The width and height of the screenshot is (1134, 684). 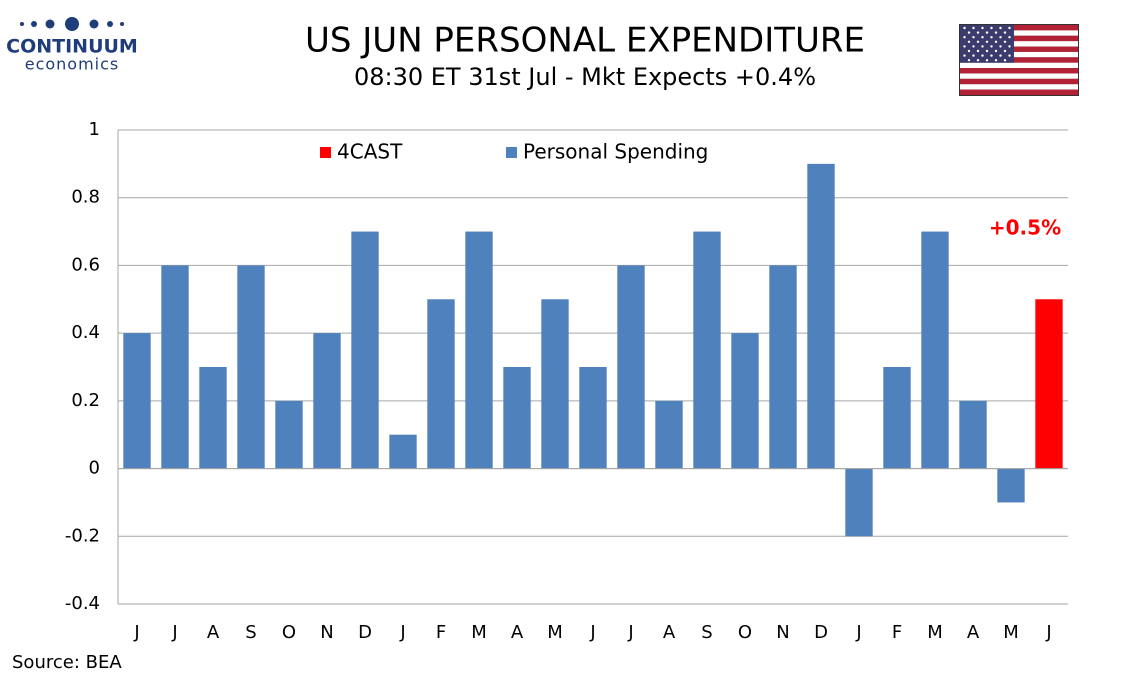 What do you see at coordinates (85, 400) in the screenshot?
I see `y-tick-label: 0.2` at bounding box center [85, 400].